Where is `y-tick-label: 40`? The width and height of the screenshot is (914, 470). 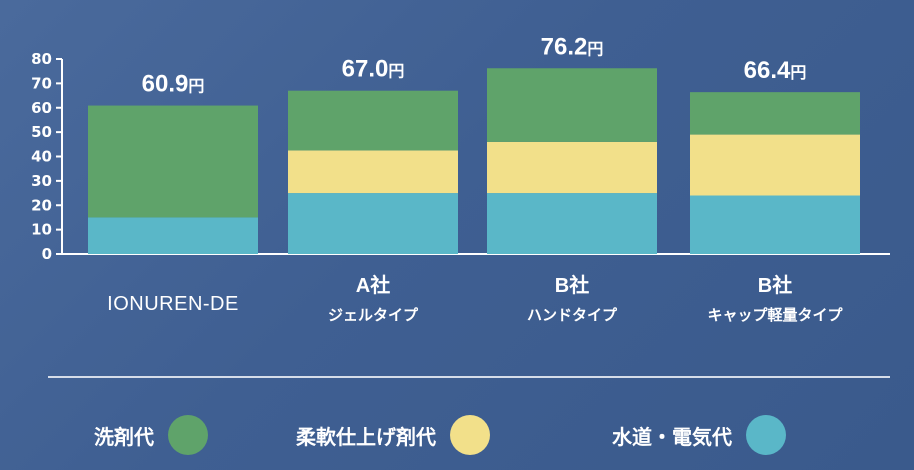
y-tick-label: 40 is located at coordinates (41, 157).